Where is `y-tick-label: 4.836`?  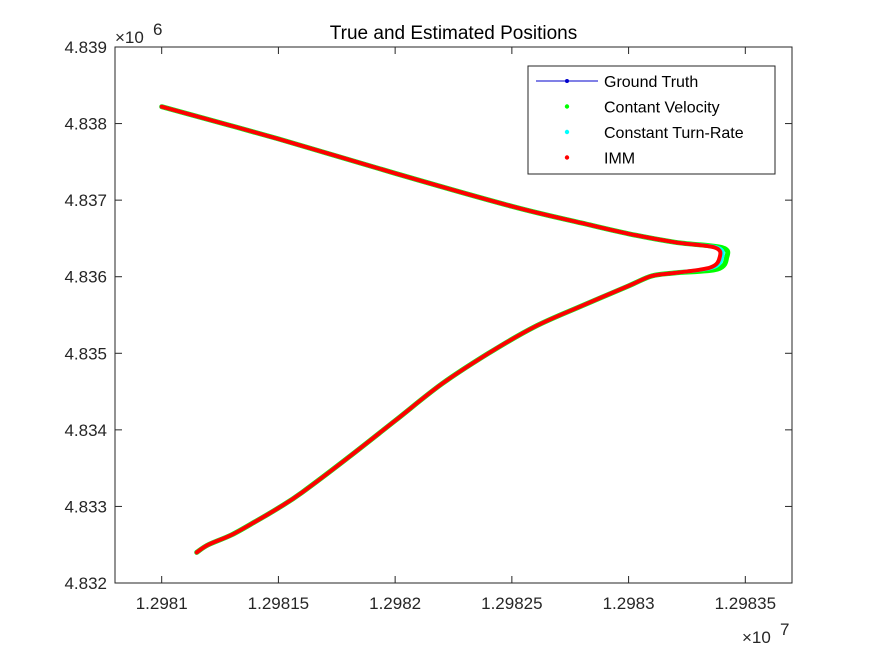 y-tick-label: 4.836 is located at coordinates (85, 277).